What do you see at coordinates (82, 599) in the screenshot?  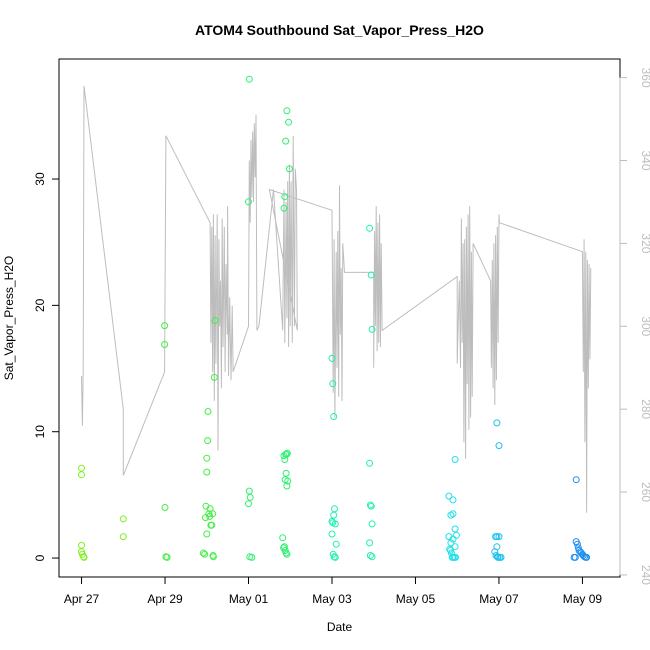 I see `x-tick-label: Apr 27` at bounding box center [82, 599].